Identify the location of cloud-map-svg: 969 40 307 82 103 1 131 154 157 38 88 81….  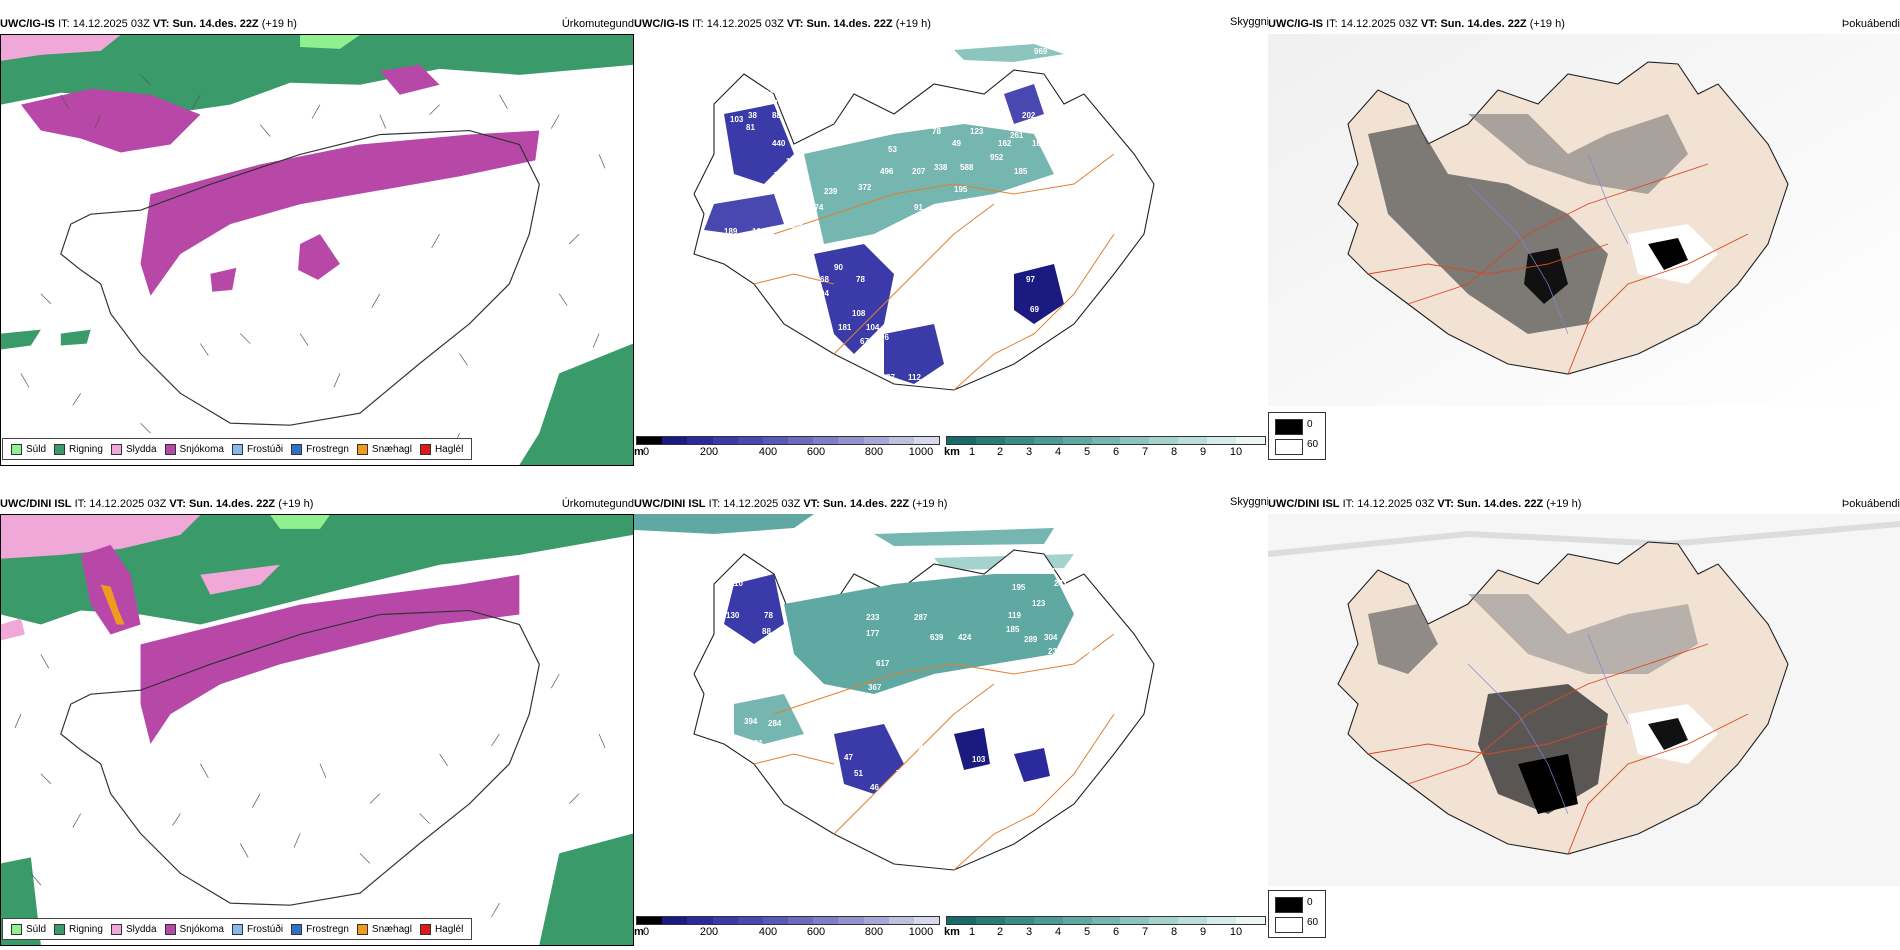
(951, 235).